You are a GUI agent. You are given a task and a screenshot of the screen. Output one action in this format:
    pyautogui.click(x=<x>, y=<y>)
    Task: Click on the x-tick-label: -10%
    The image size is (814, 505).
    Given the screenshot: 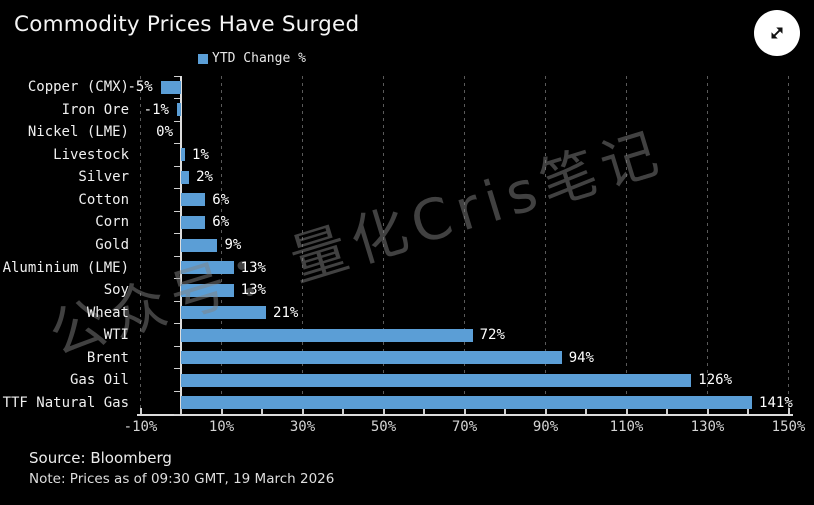 What is the action you would take?
    pyautogui.click(x=140, y=427)
    